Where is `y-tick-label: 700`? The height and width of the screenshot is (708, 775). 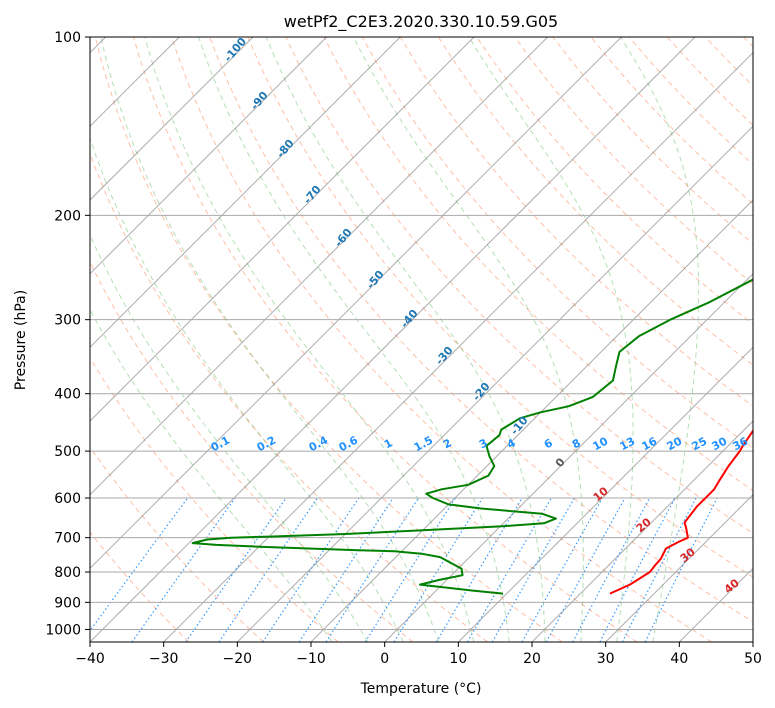 y-tick-label: 700 is located at coordinates (67, 539).